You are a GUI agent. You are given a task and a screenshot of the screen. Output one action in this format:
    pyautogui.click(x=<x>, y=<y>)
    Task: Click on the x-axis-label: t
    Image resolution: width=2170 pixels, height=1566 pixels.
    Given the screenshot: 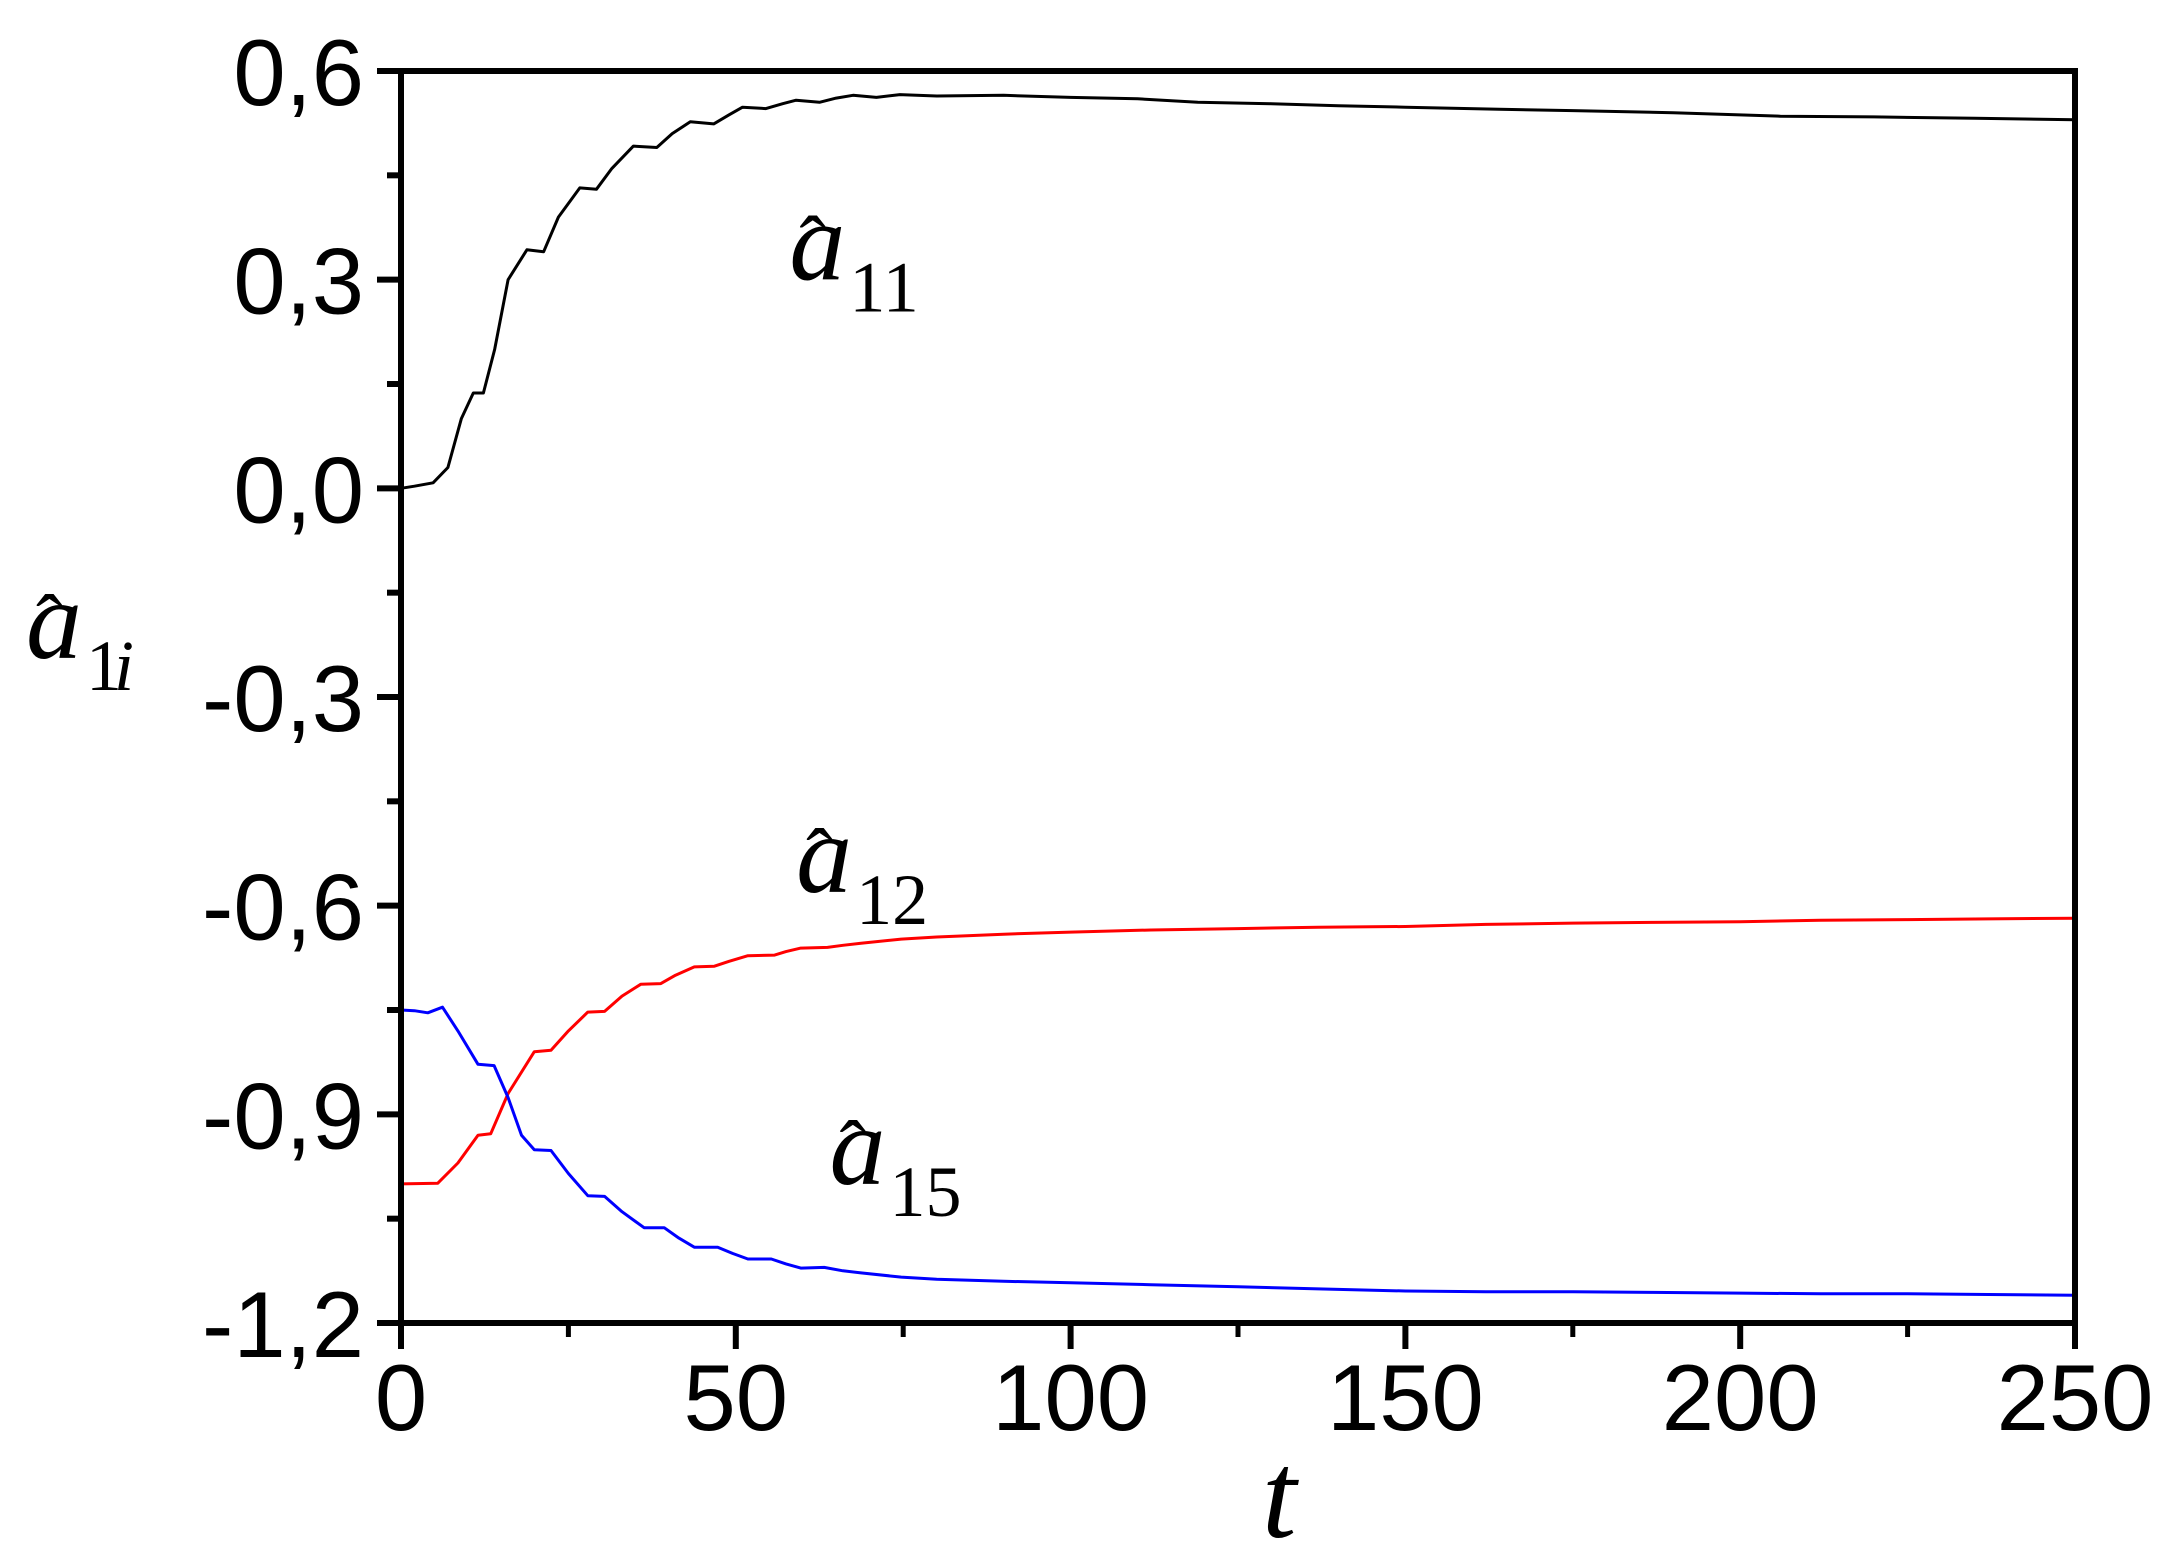 What is the action you would take?
    pyautogui.click(x=1280, y=1495)
    